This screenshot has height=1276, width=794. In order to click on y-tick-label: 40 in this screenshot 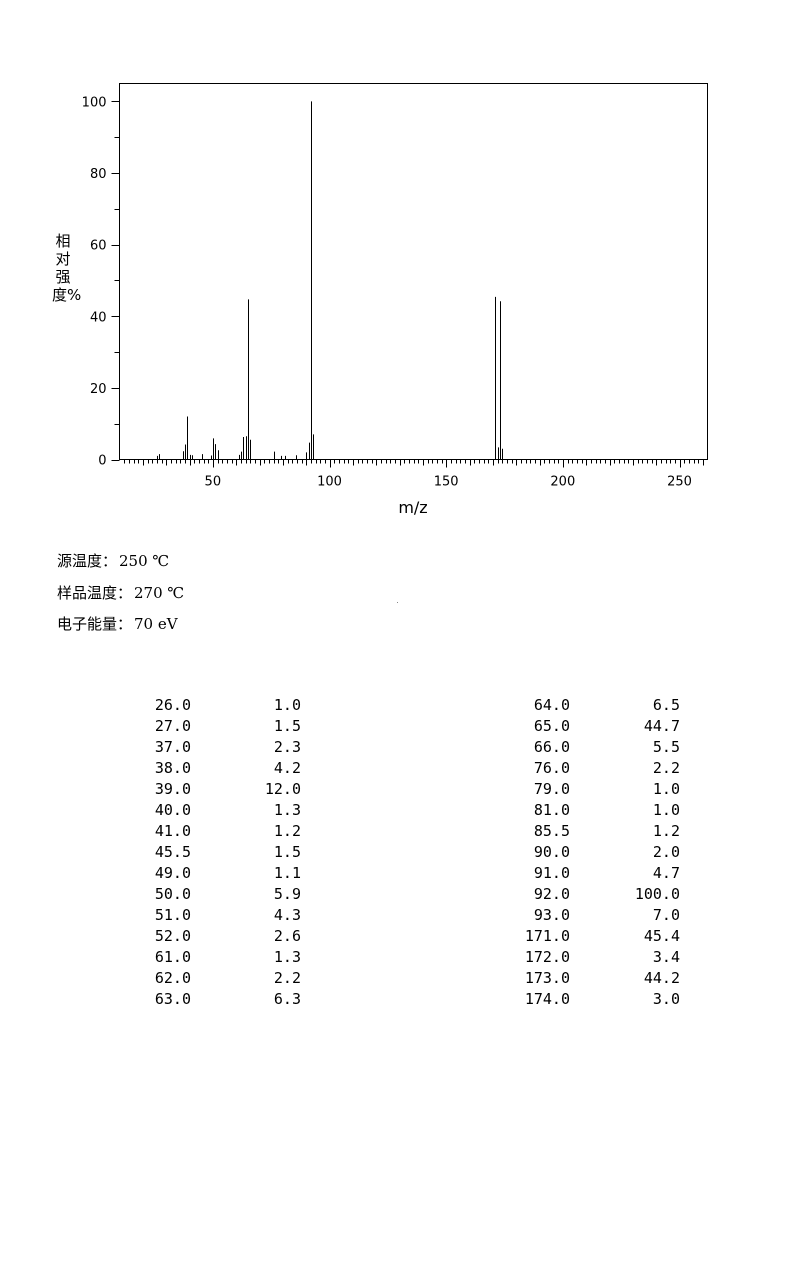, I will do `click(98, 317)`.